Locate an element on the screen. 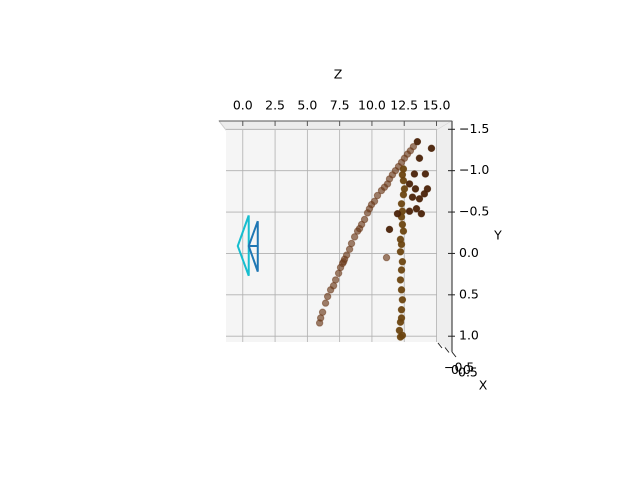 This screenshot has width=640, height=484. y-tick-label: −1.5 is located at coordinates (474, 128).